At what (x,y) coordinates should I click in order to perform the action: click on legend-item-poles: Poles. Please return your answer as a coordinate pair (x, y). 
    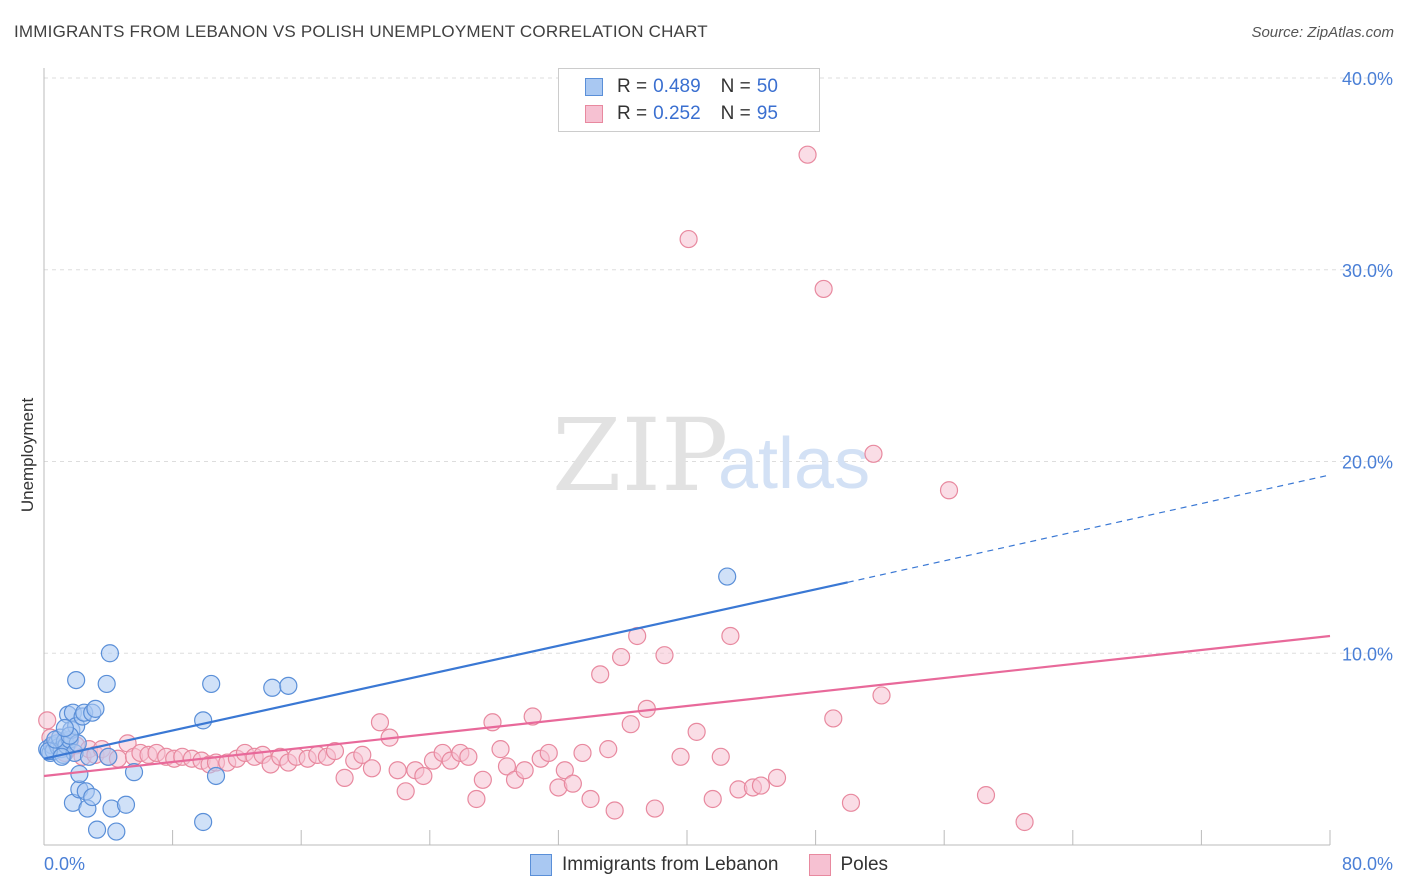
    Looking at the image, I should click on (848, 865).